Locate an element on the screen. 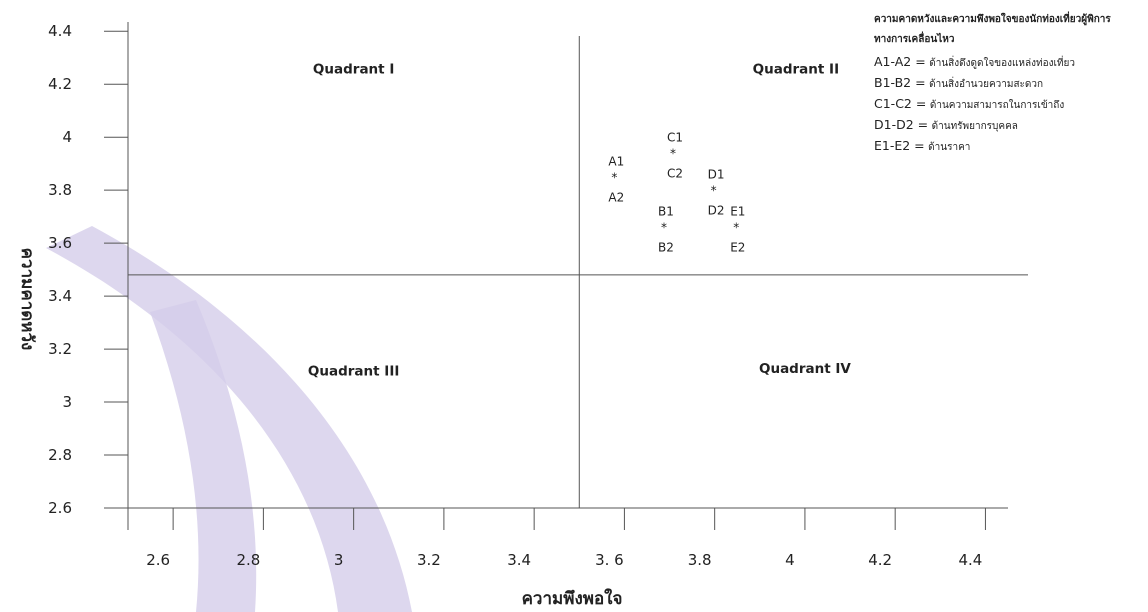  x-tick-label: 3. 6 is located at coordinates (609, 560).